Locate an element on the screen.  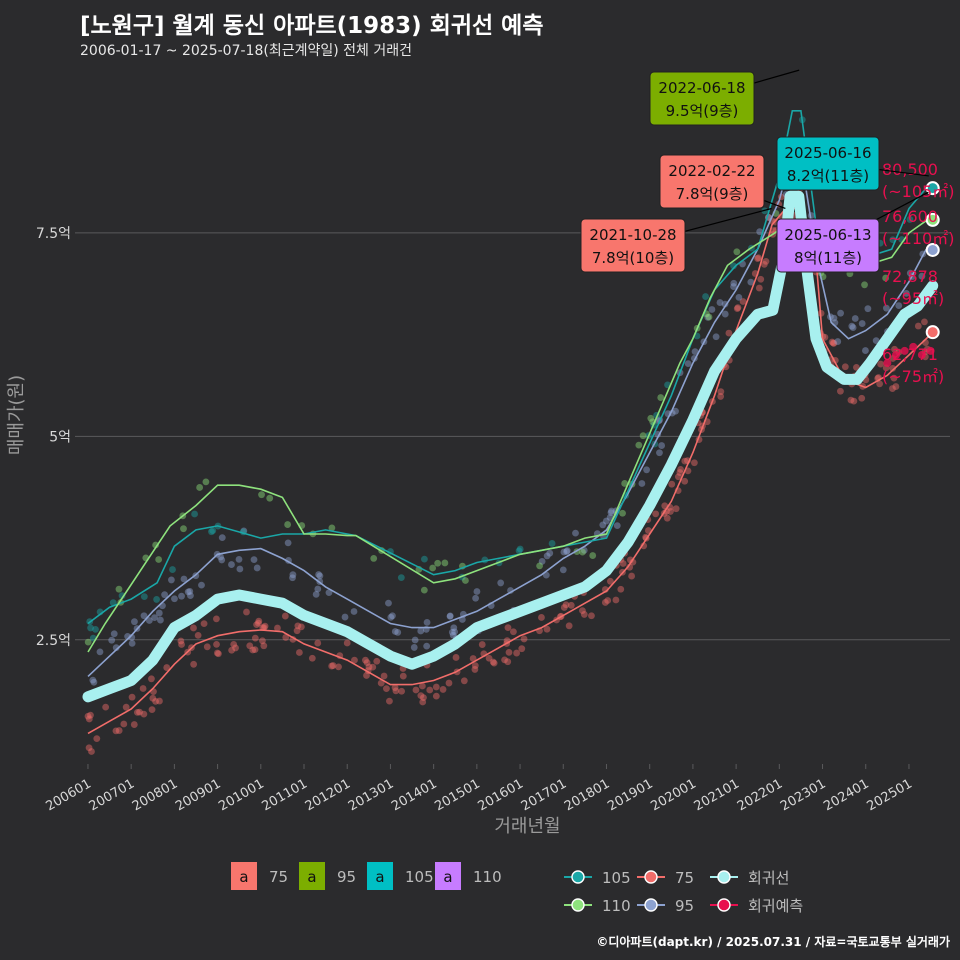
callout-box is located at coordinates (828, 163).